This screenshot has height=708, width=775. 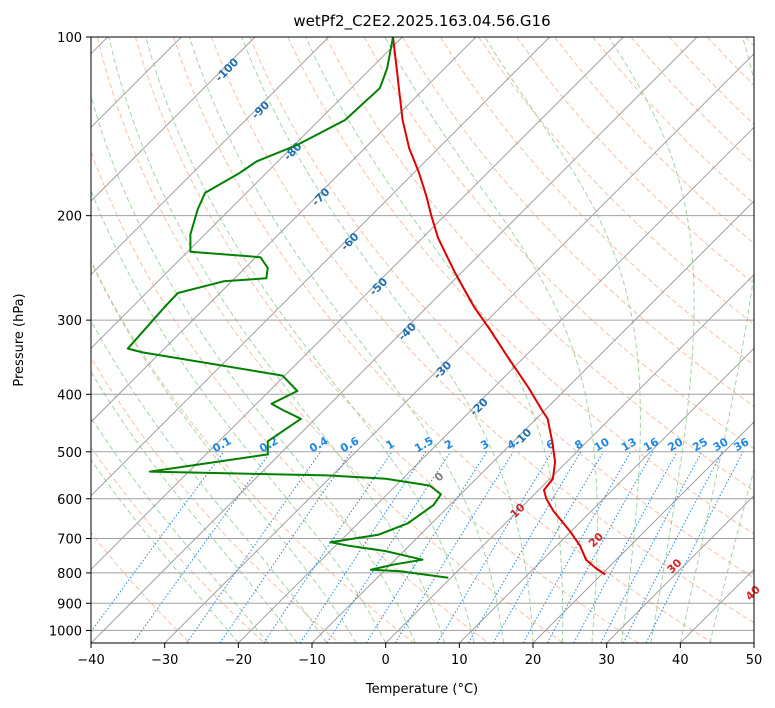 What do you see at coordinates (69, 453) in the screenshot?
I see `y-tick-label: 500` at bounding box center [69, 453].